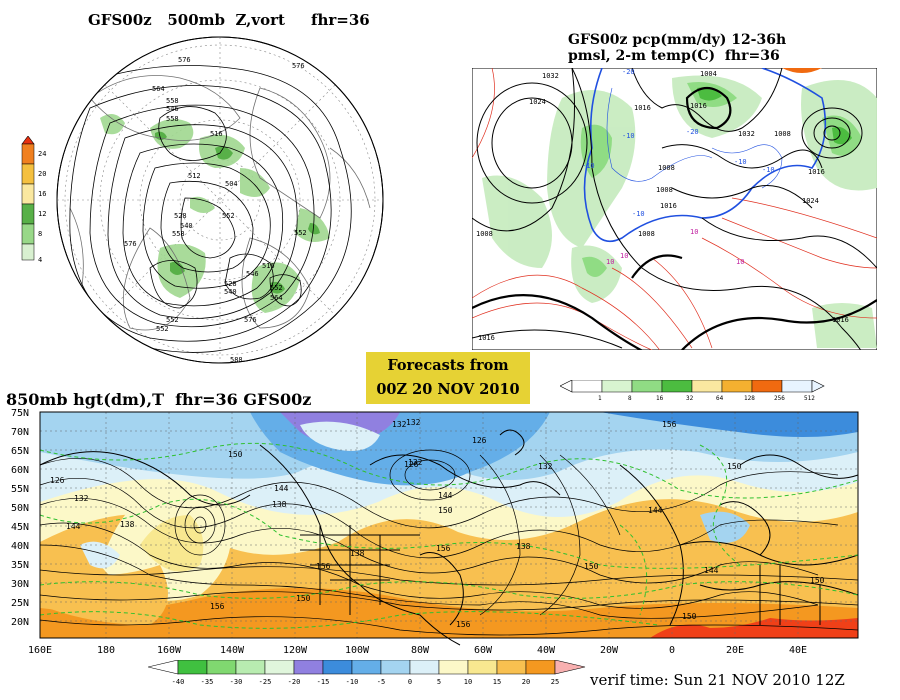  What do you see at coordinates (439, 682) in the screenshot?
I see `colorbar-label: 5` at bounding box center [439, 682].